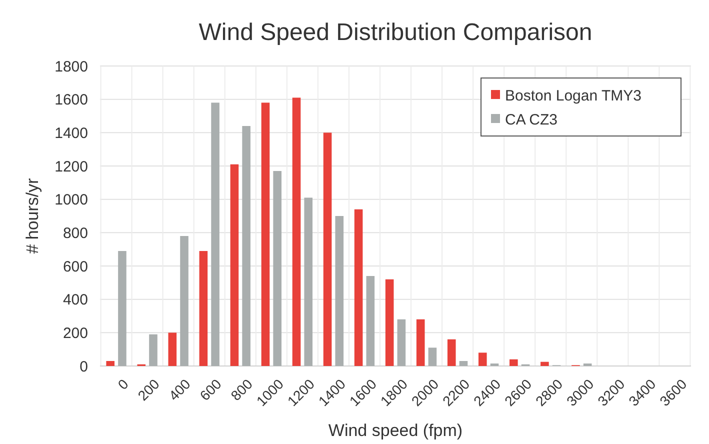 The height and width of the screenshot is (444, 709). What do you see at coordinates (84, 367) in the screenshot?
I see `y-tick-label: 0` at bounding box center [84, 367].